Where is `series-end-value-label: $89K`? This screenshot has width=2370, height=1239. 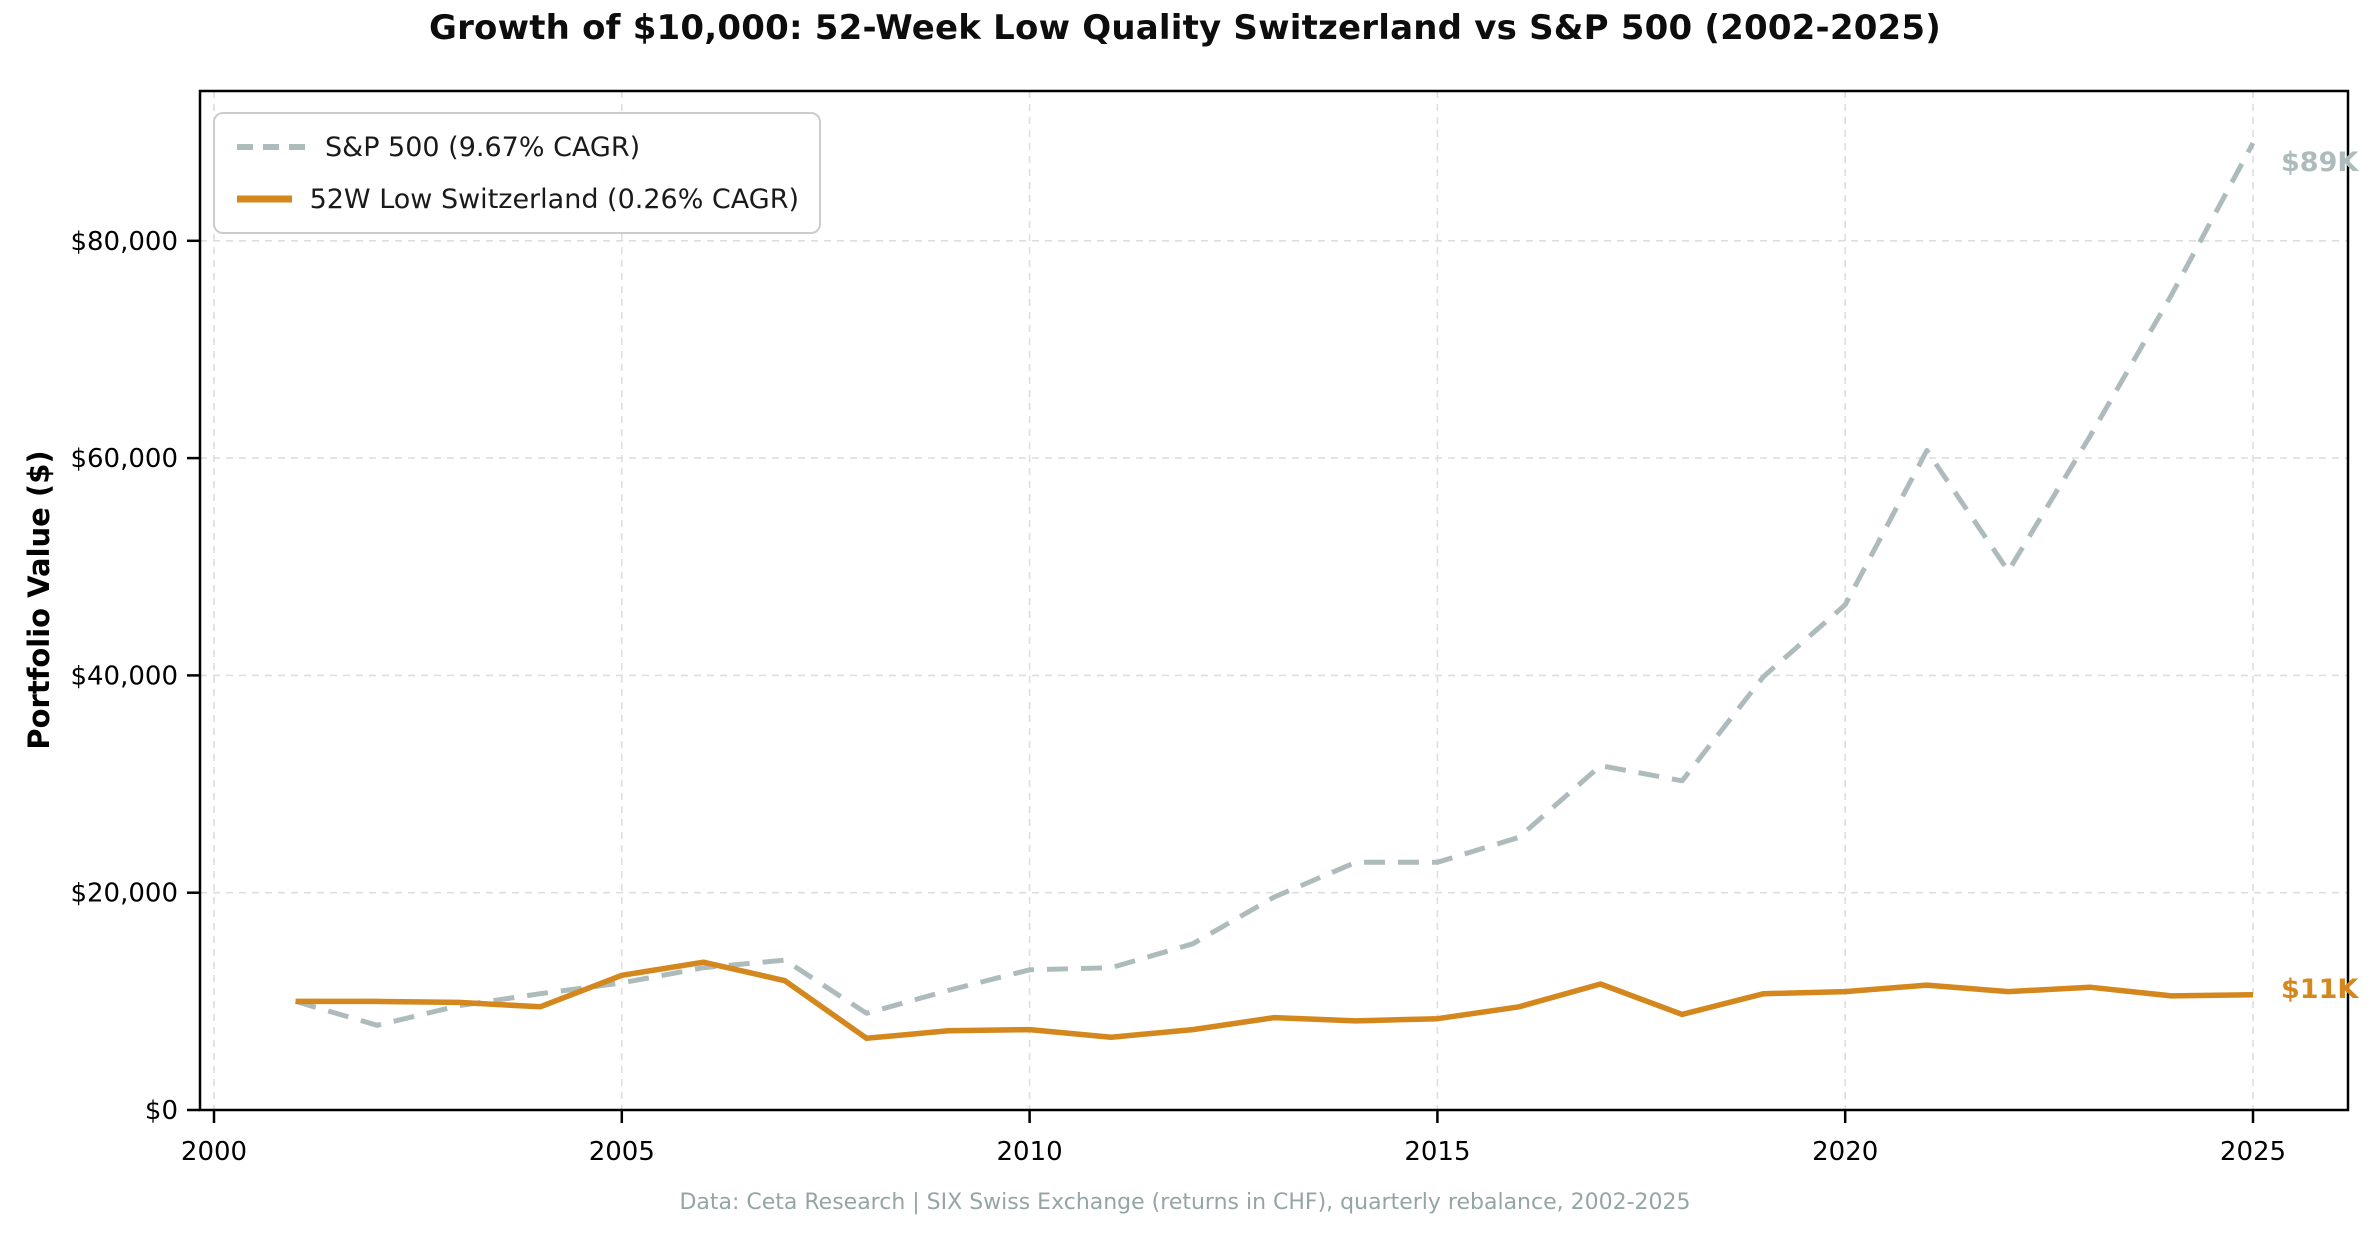 series-end-value-label: $89K is located at coordinates (2320, 162).